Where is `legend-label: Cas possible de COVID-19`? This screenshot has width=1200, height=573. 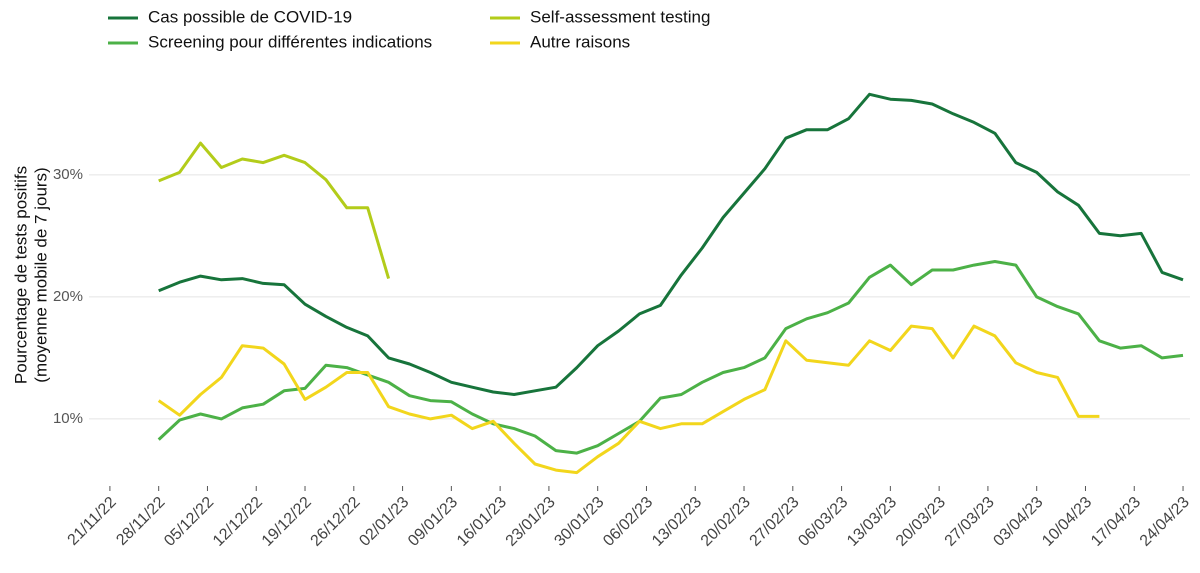
legend-label: Cas possible de COVID-19 is located at coordinates (250, 16).